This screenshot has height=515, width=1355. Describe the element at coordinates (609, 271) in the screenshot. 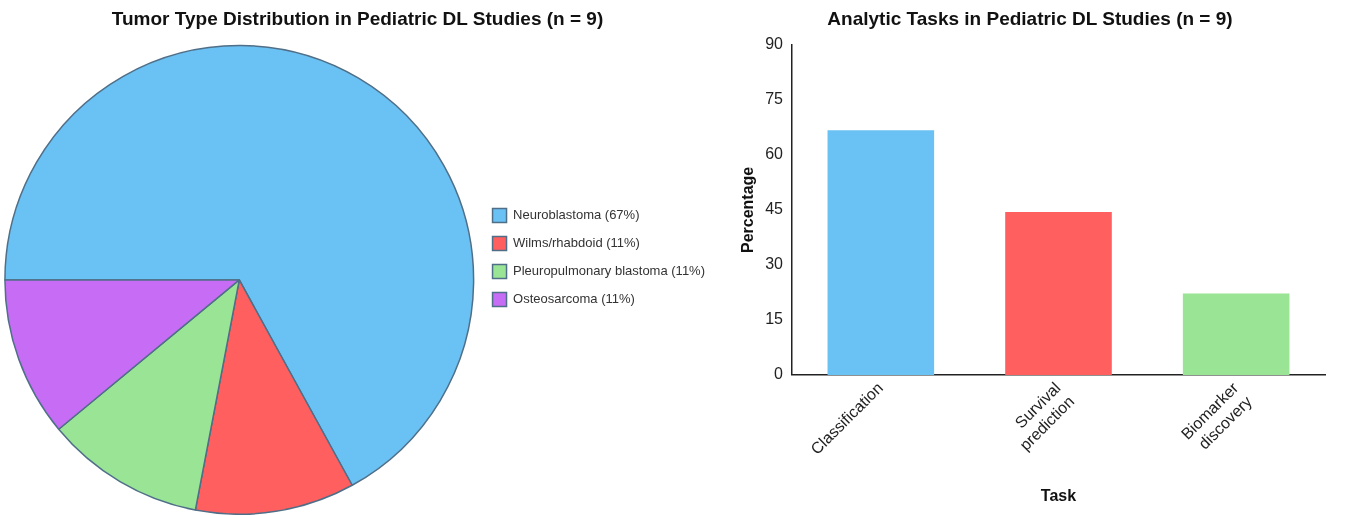

I see `legend-label: Pleuropulmonary blastoma (11%)` at that location.